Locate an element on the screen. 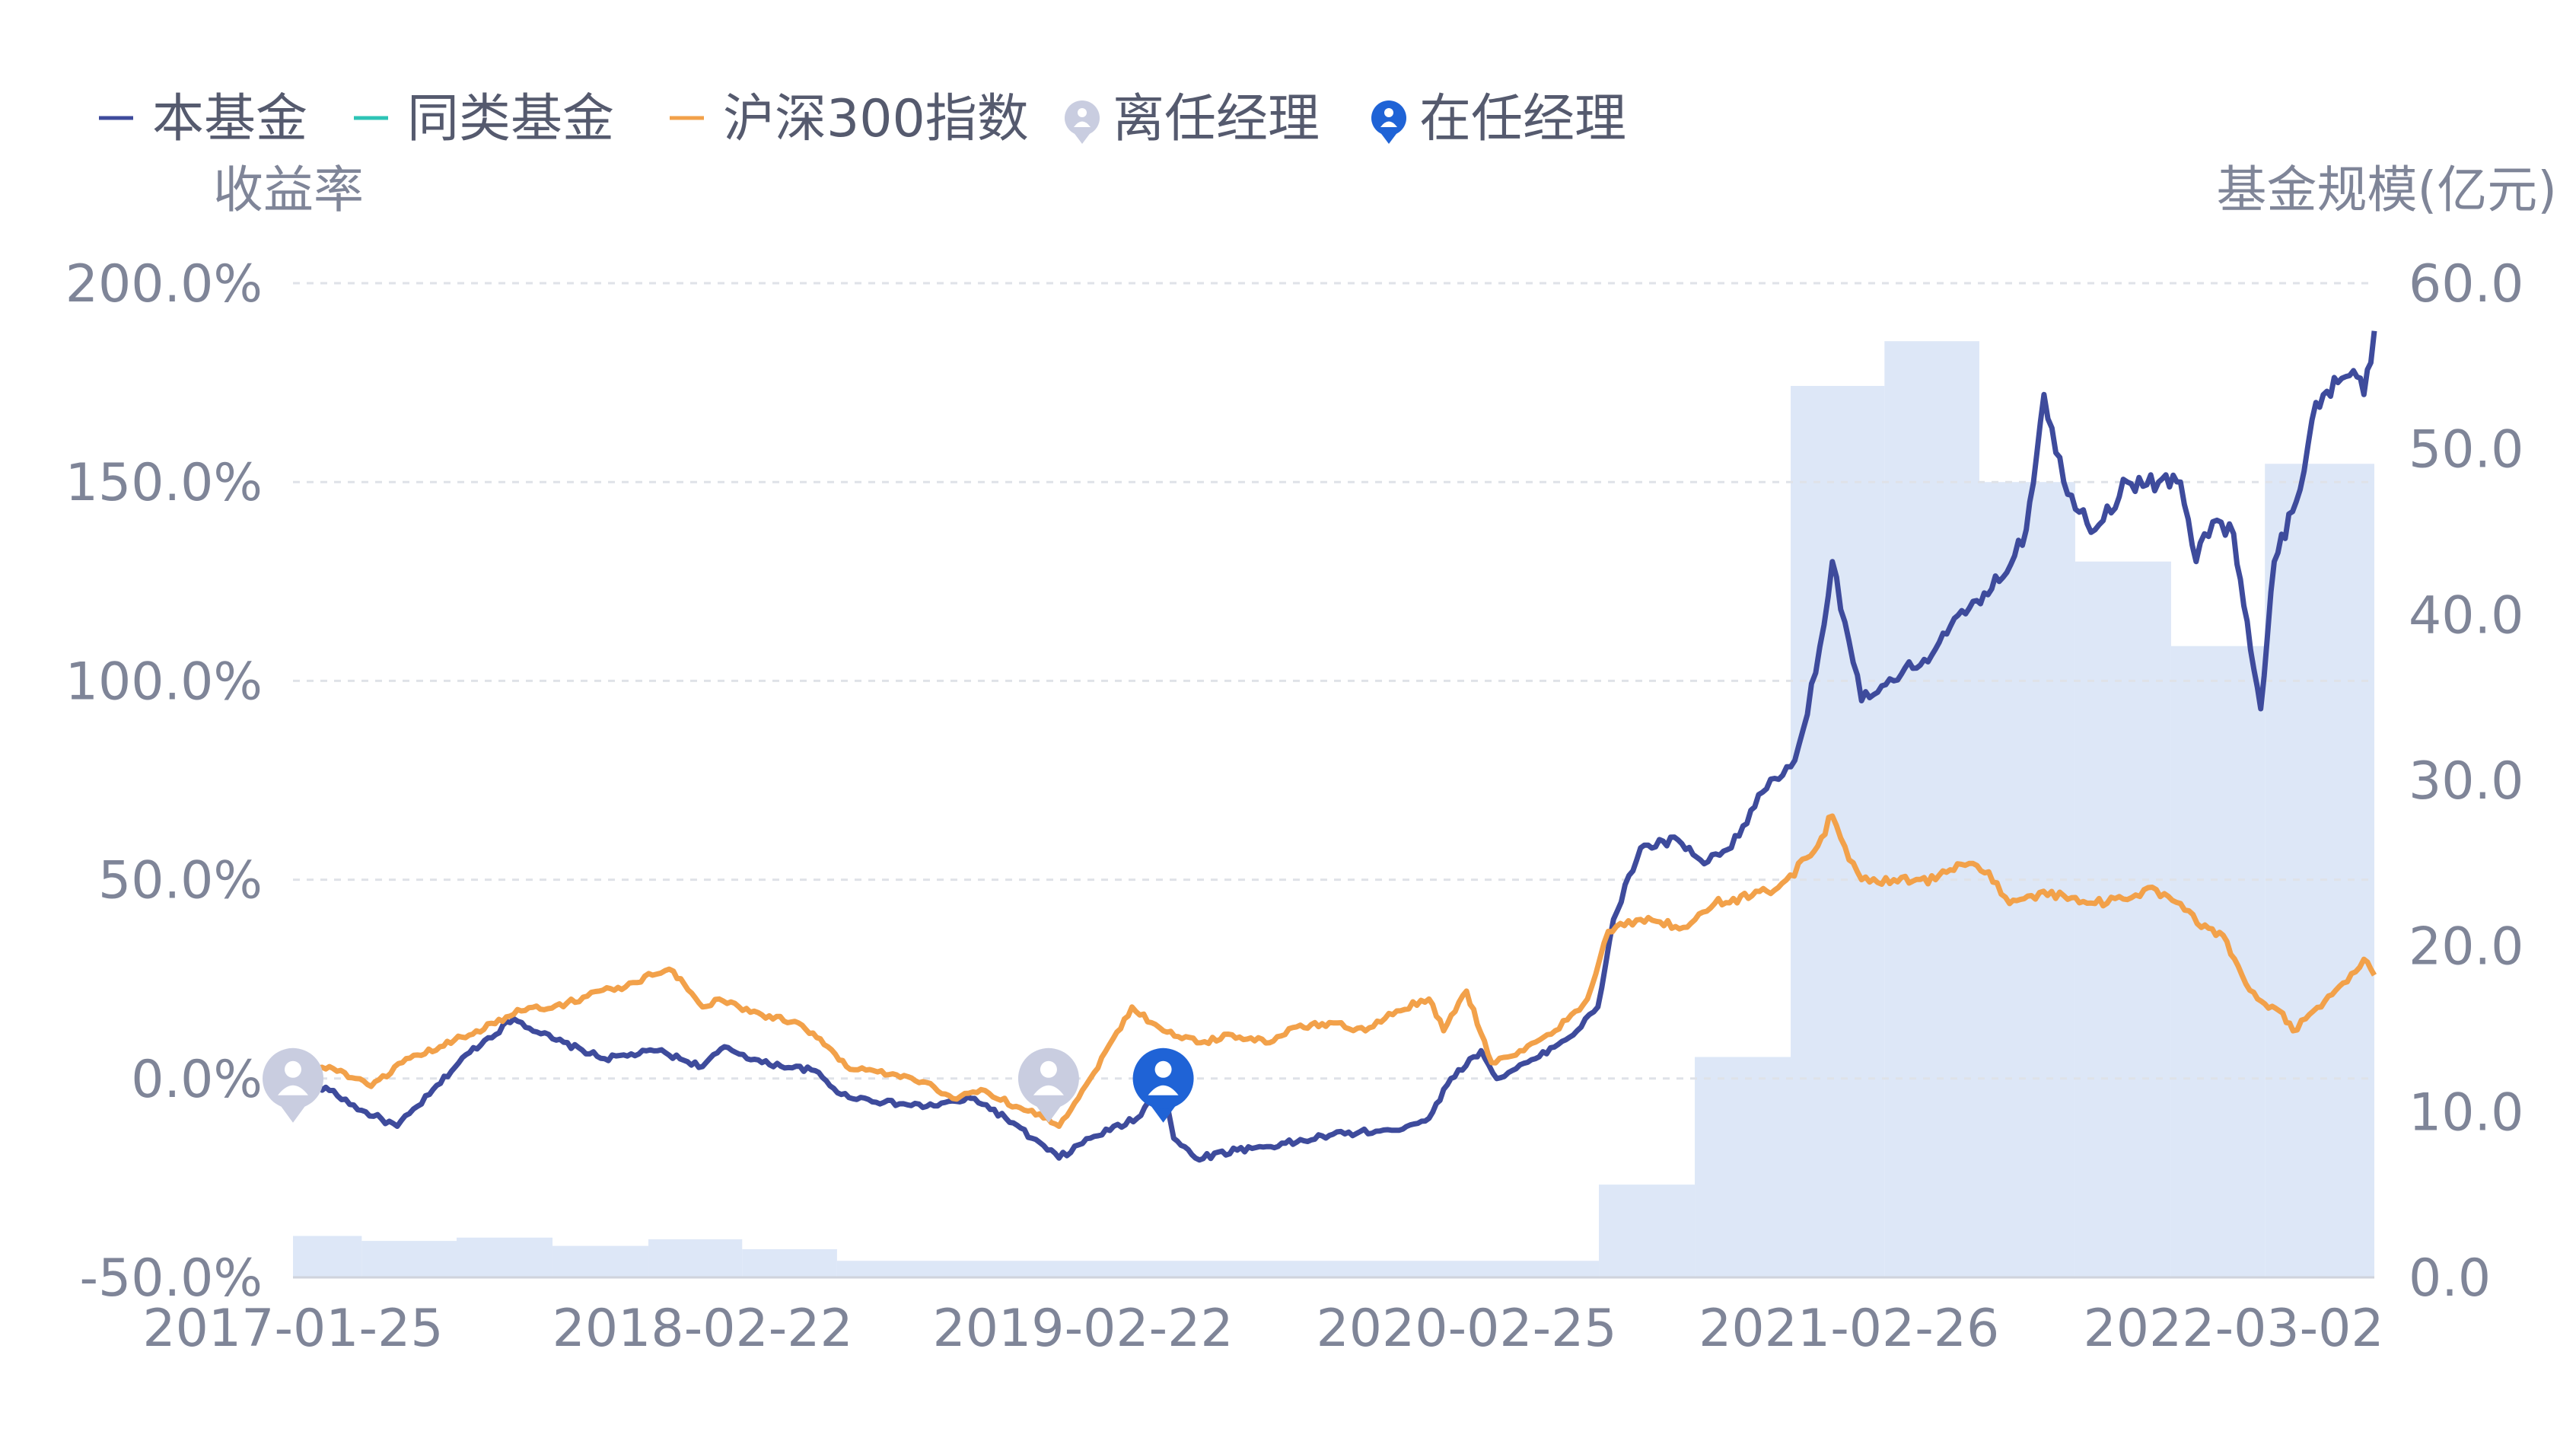 The height and width of the screenshot is (1438, 2576). right-axis-title: 基金规模(亿元) is located at coordinates (2387, 190).